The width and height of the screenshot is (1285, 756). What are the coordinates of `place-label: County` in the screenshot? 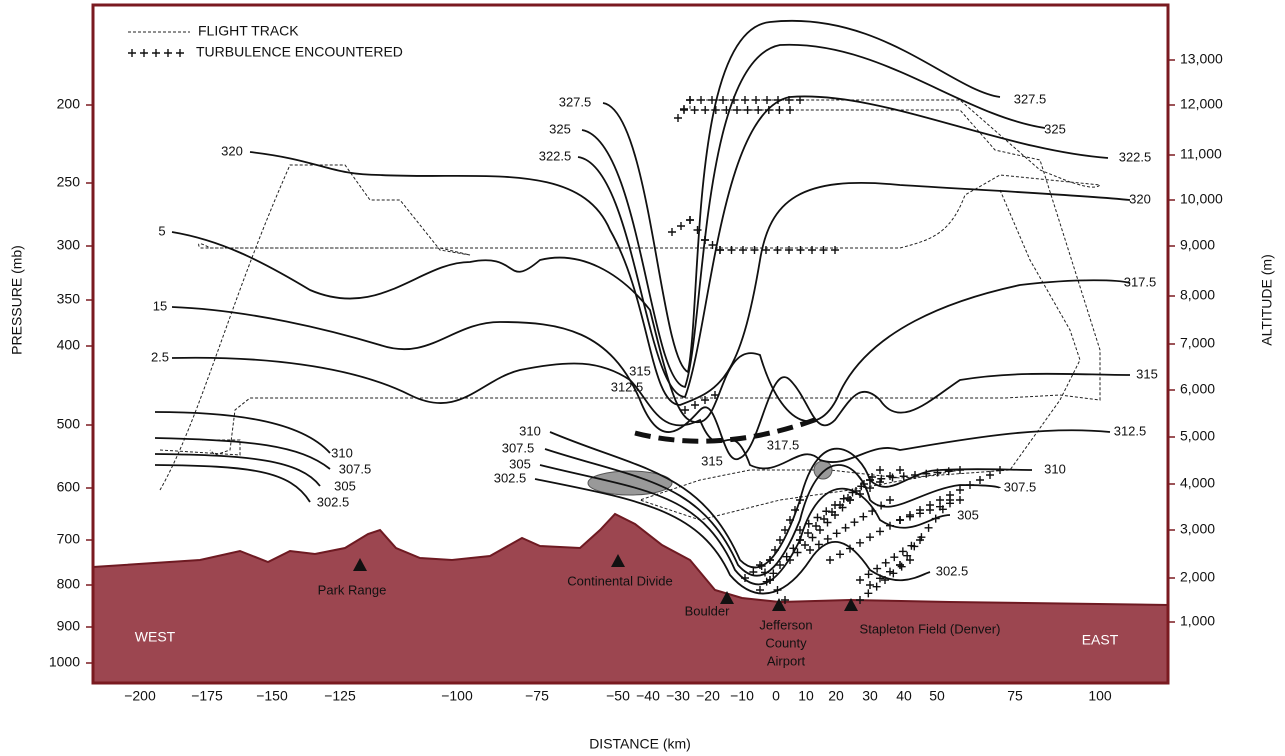 It's located at (786, 642).